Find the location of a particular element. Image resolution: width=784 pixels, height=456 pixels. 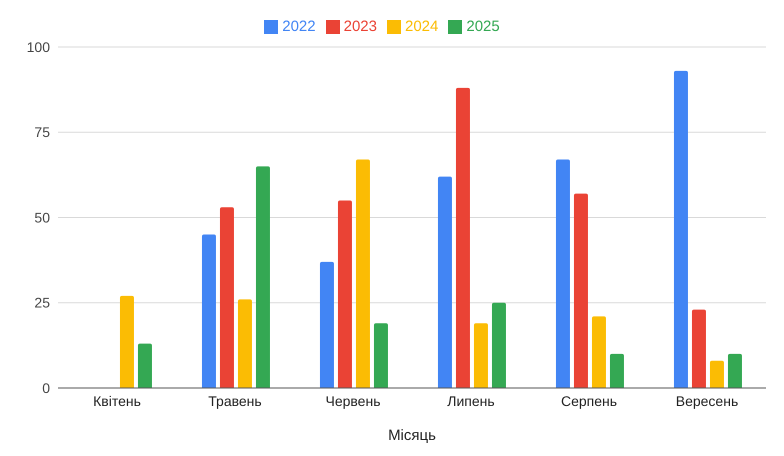

y-tick-label: 75 is located at coordinates (42, 132).